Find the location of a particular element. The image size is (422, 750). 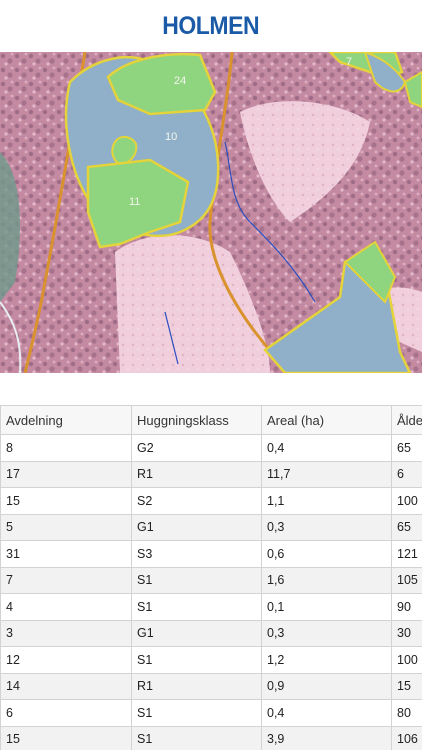

table-row: 6 S1 0,4 80 is located at coordinates (211, 713).